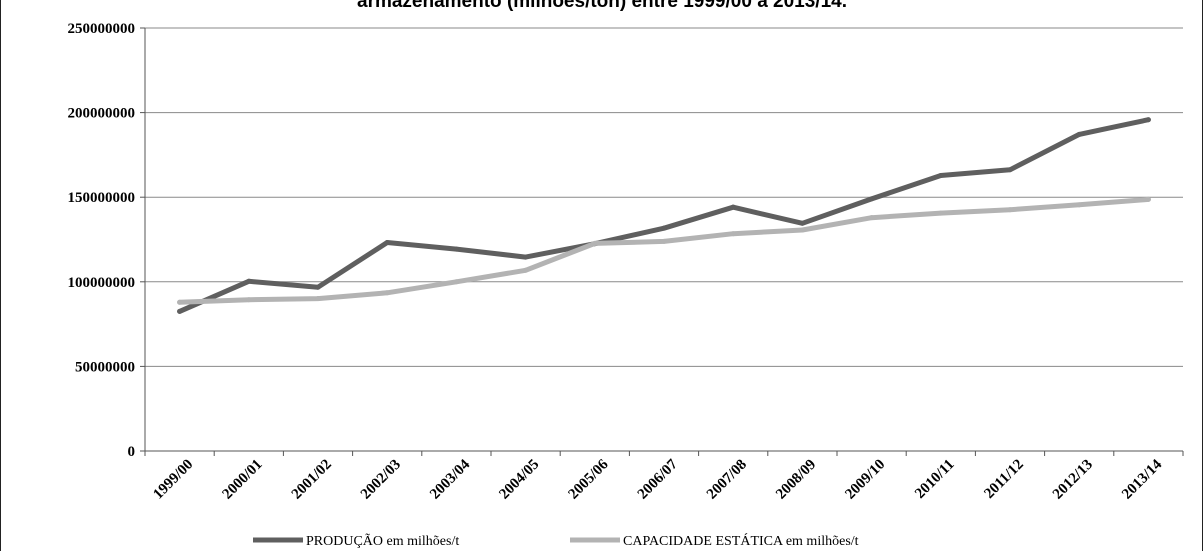 This screenshot has width=1204, height=556. I want to click on legend-label: CAPACIDADE ESTÁTICA em milhões/t, so click(741, 540).